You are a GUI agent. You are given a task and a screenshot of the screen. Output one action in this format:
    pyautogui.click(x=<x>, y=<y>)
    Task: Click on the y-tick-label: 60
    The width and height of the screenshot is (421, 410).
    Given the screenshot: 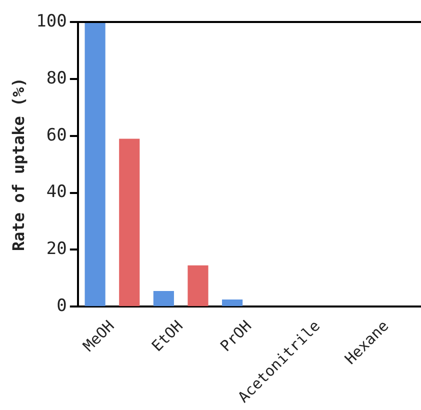 What is the action you would take?
    pyautogui.click(x=56, y=135)
    